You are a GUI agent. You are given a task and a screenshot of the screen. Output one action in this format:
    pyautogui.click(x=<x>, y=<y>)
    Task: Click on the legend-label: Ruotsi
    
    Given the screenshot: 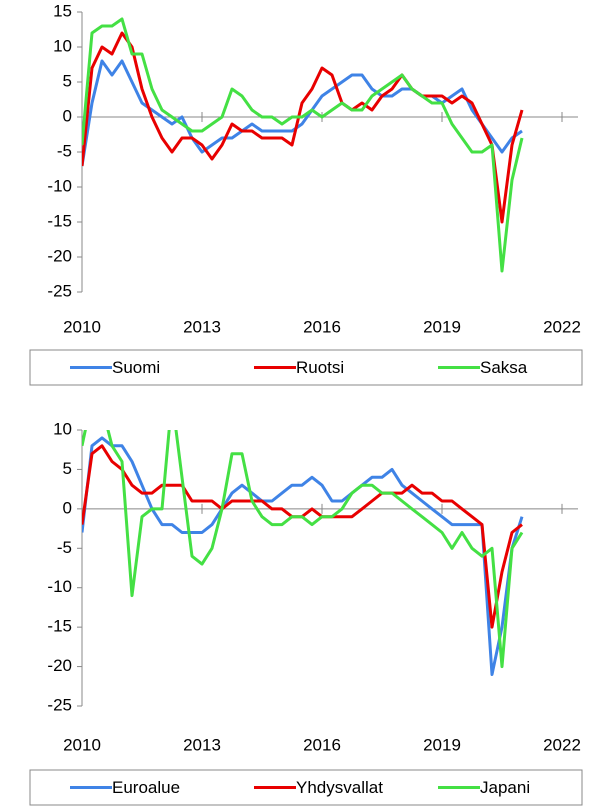 What is the action you would take?
    pyautogui.click(x=320, y=367)
    